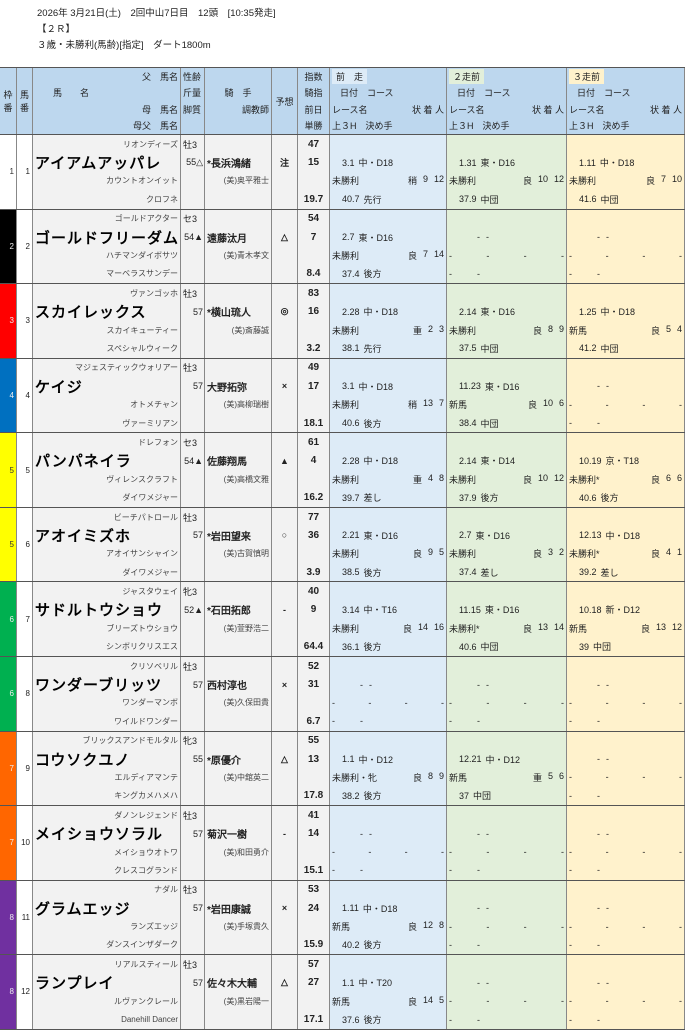 The image size is (685, 1030). Describe the element at coordinates (107, 982) in the screenshot. I see `horse-name: ランプレイ` at that location.